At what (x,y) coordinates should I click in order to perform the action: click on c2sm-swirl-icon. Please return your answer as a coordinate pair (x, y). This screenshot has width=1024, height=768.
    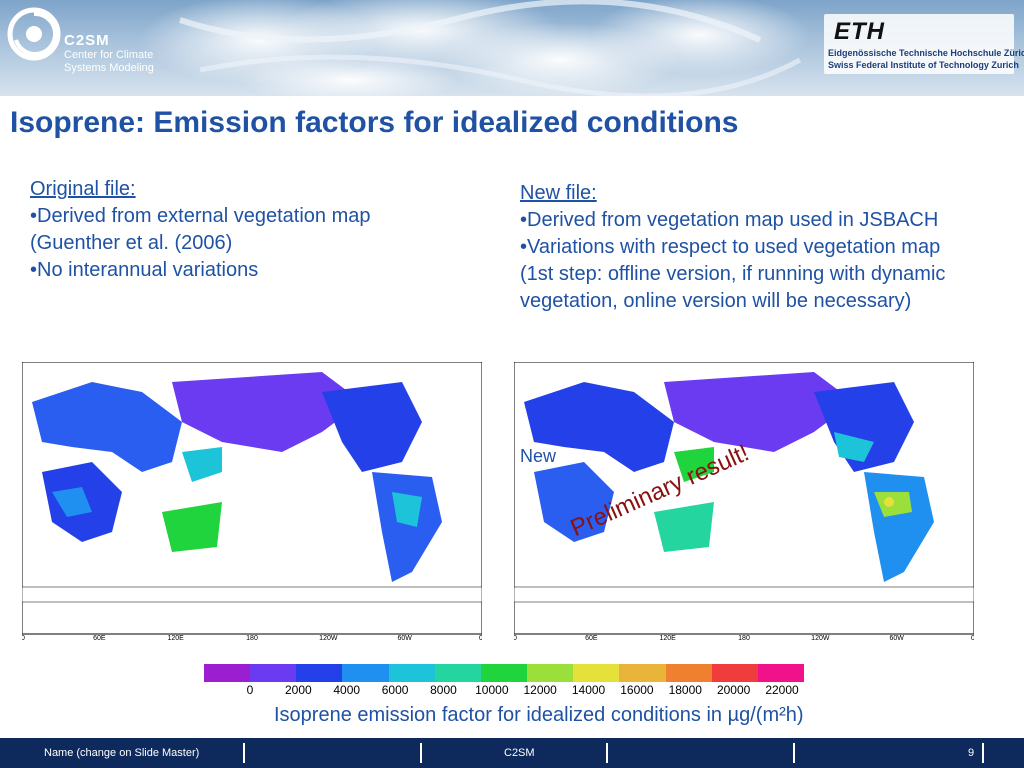
    Looking at the image, I should click on (34, 34).